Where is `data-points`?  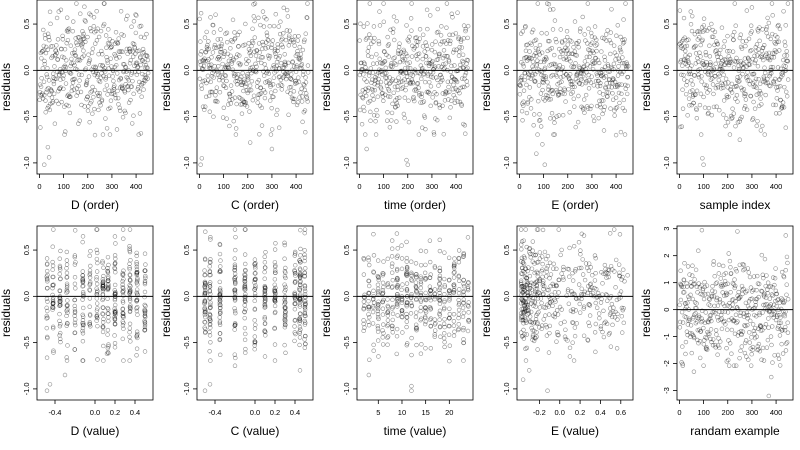
data-points is located at coordinates (94, 84).